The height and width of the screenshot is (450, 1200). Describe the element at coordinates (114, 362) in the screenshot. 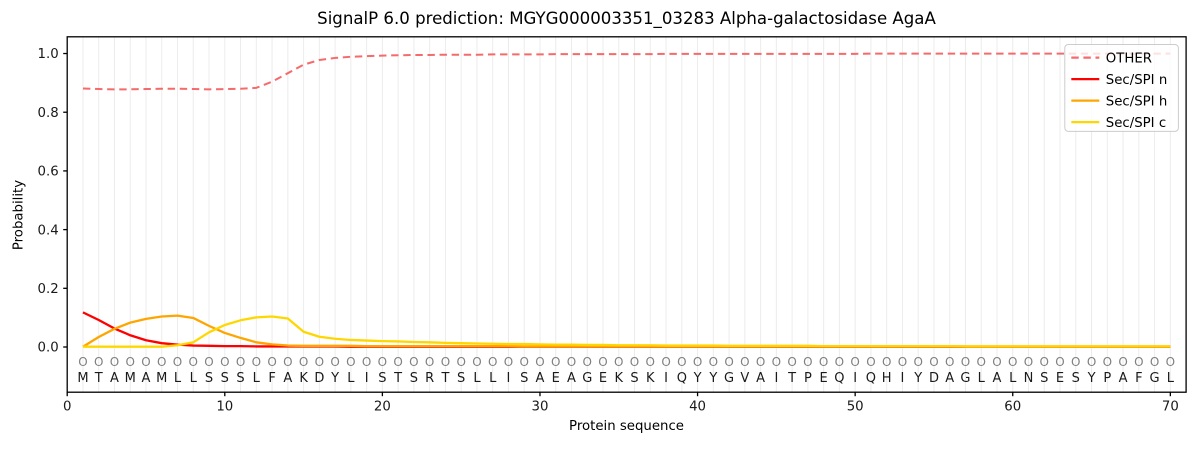

I see `predicted-label-3: O` at that location.